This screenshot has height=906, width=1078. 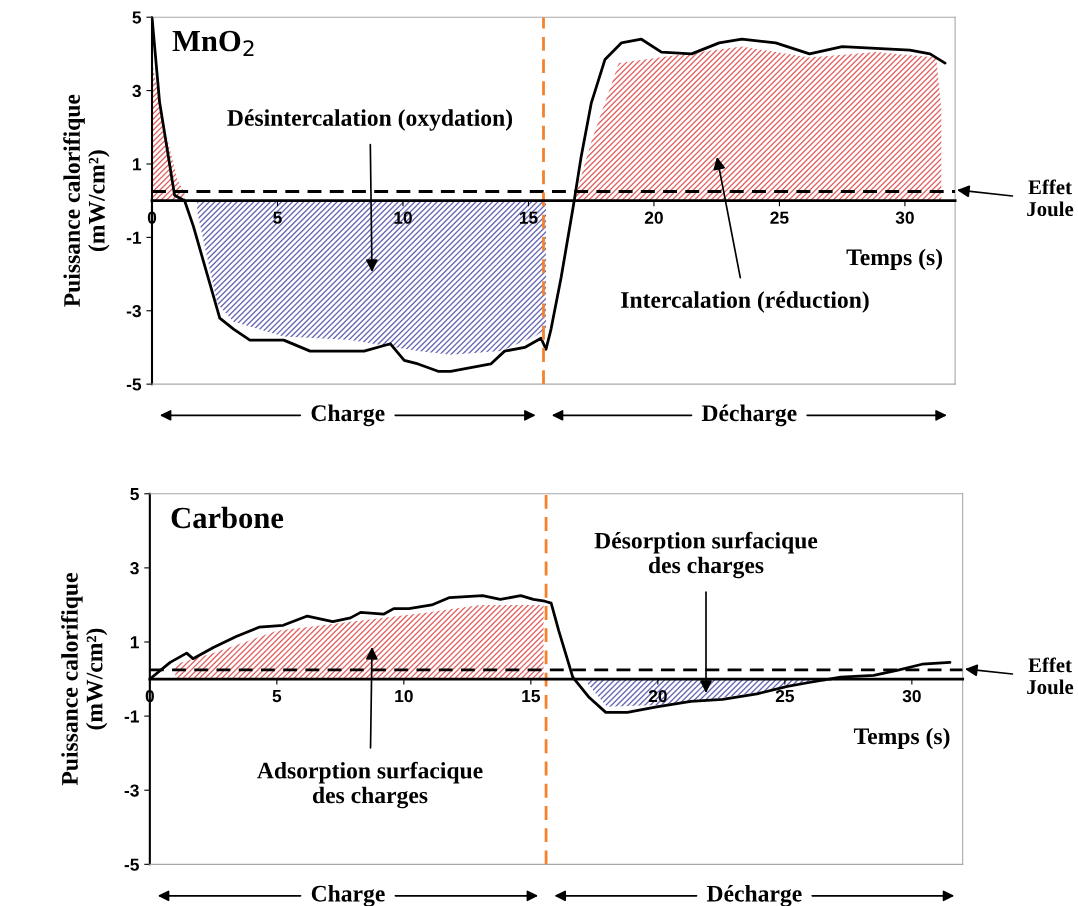 What do you see at coordinates (227, 517) in the screenshot?
I see `chart-title: Carbone` at bounding box center [227, 517].